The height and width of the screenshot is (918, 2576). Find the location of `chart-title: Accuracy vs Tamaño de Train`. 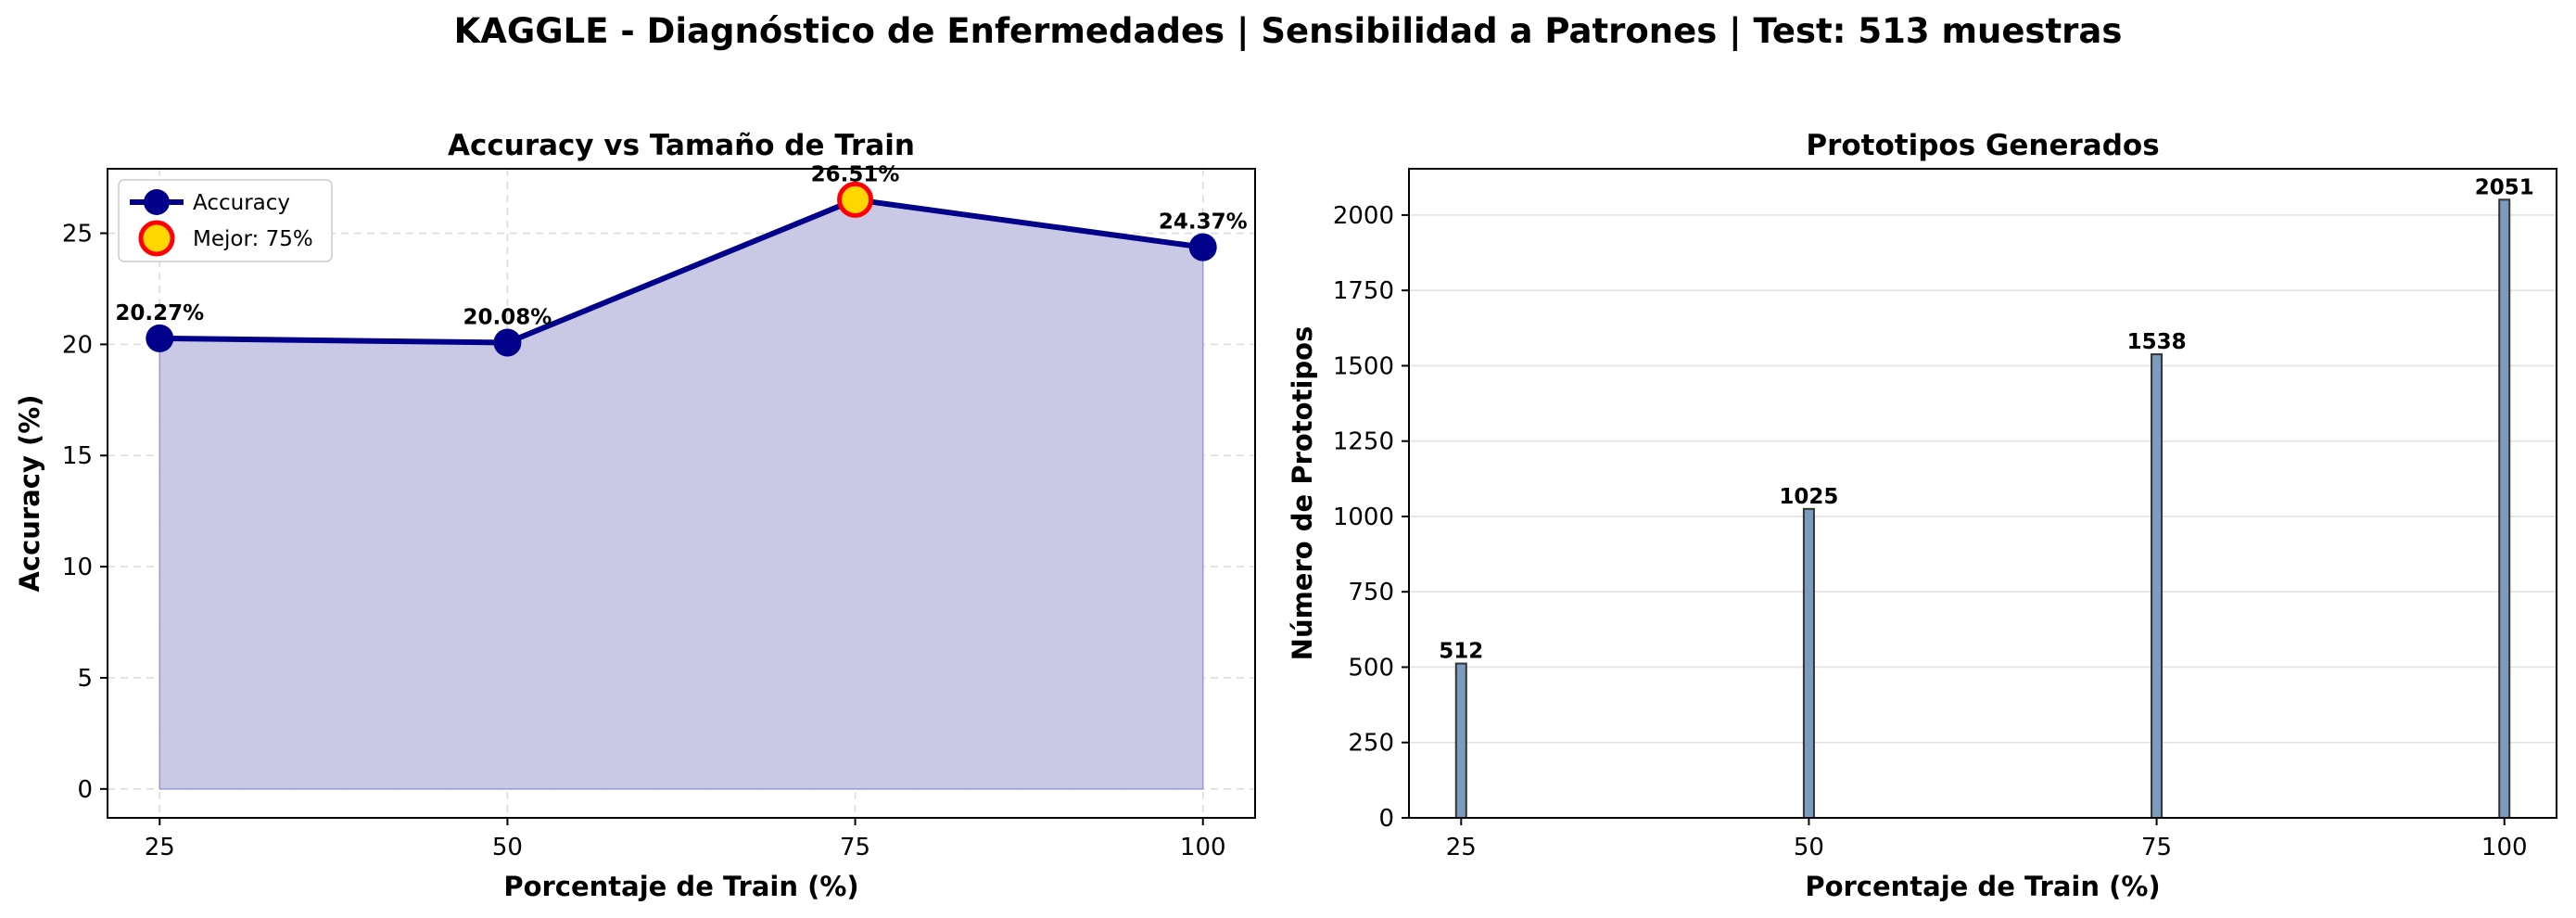

chart-title: Accuracy vs Tamaño de Train is located at coordinates (681, 145).